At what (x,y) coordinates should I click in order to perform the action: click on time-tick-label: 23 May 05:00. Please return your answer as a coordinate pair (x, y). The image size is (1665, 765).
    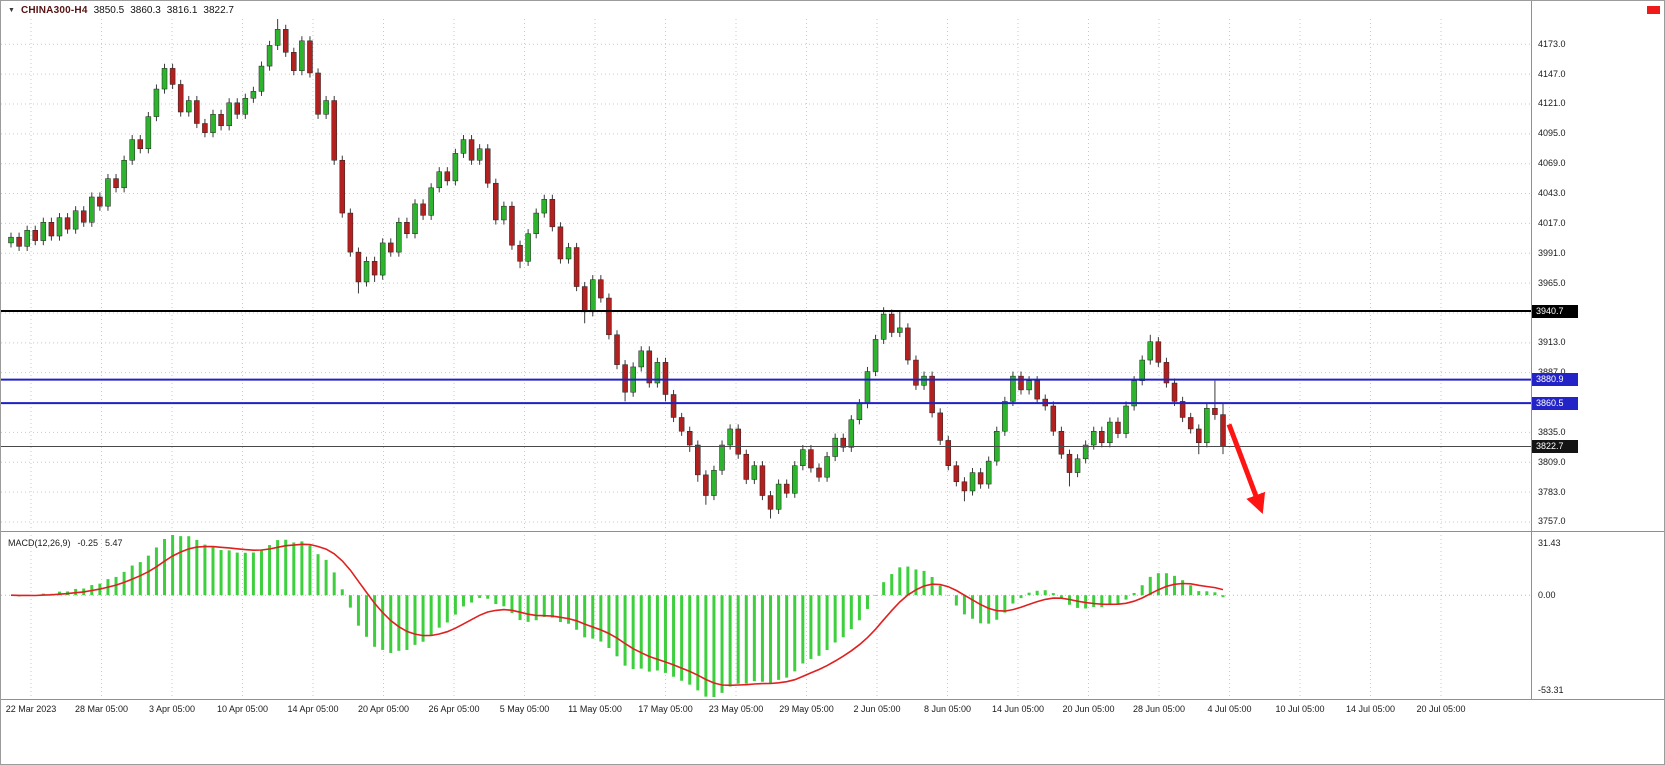
    Looking at the image, I should click on (736, 709).